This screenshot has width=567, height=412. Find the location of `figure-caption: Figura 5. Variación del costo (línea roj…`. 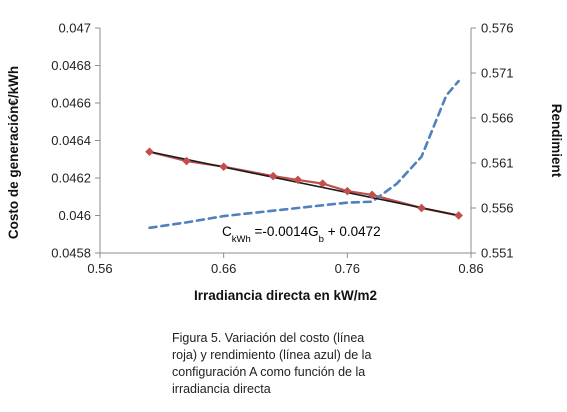

figure-caption: Figura 5. Variación del costo (línea roj… is located at coordinates (272, 363).